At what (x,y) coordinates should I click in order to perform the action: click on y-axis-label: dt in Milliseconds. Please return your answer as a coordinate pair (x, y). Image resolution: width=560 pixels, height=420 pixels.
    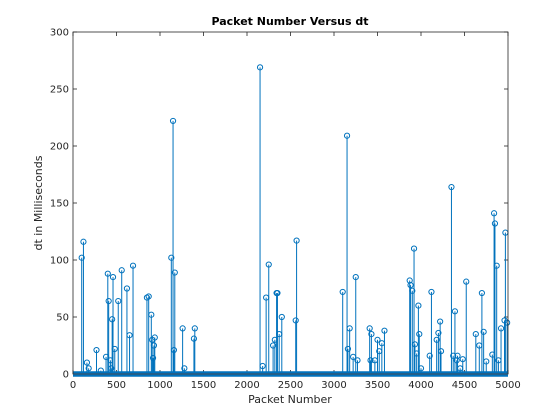
    Looking at the image, I should click on (38, 202).